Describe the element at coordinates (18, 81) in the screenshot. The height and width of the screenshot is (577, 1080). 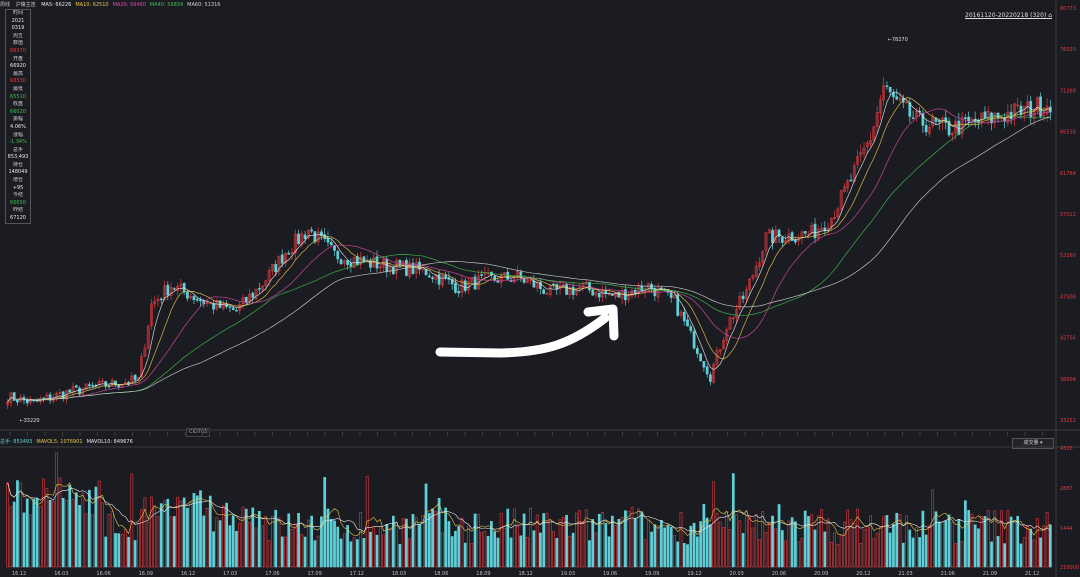
I see `info-panel-row: 68330` at that location.